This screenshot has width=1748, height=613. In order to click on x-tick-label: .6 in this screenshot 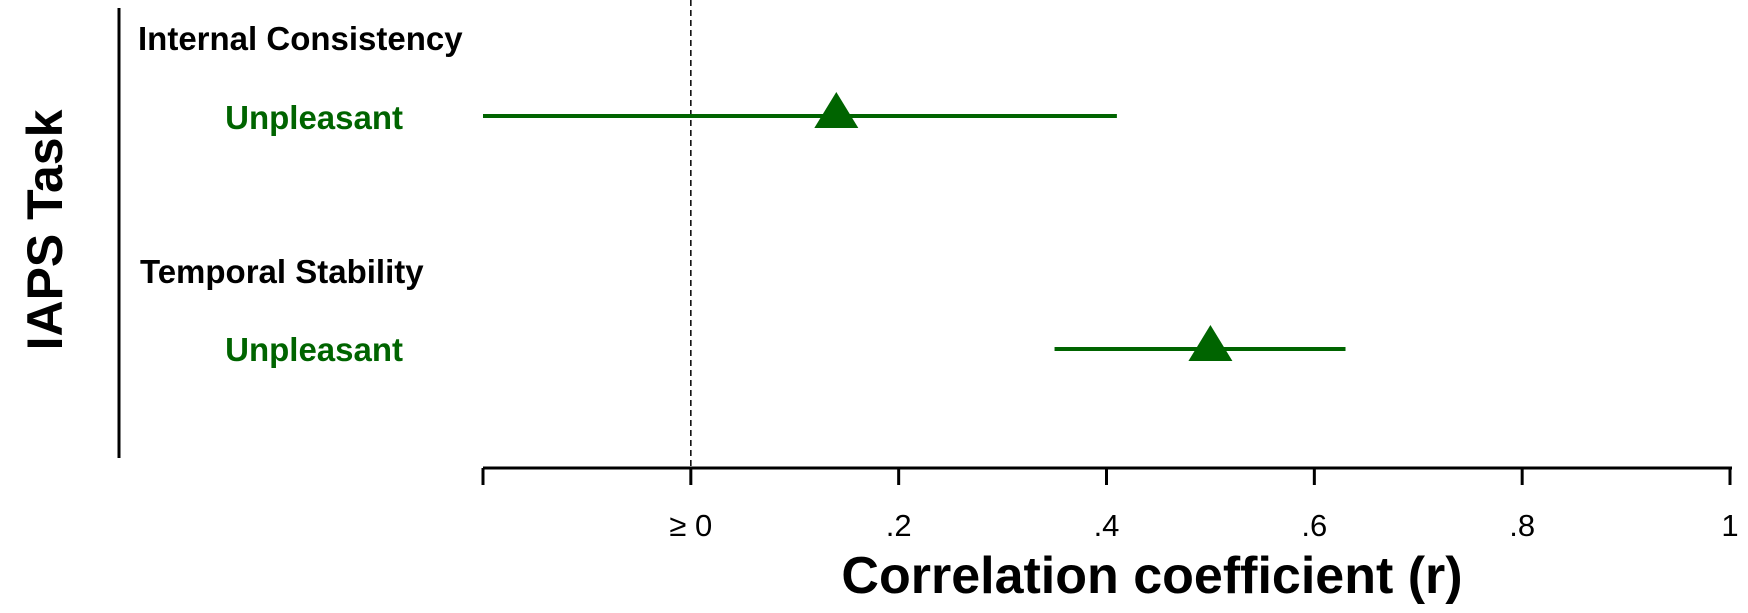, I will do `click(1314, 525)`.